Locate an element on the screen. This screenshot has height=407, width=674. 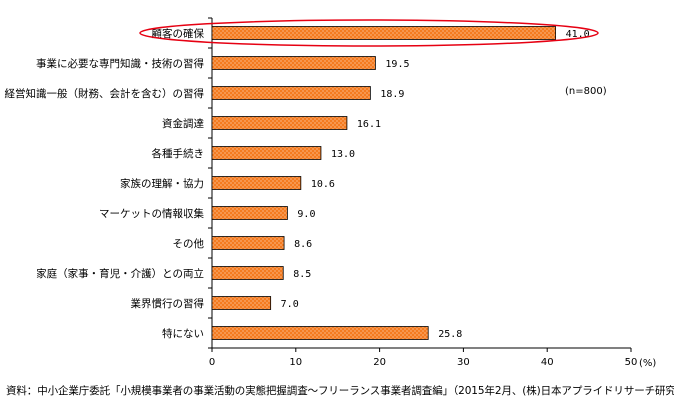
value-label: 10.6 is located at coordinates (323, 184).